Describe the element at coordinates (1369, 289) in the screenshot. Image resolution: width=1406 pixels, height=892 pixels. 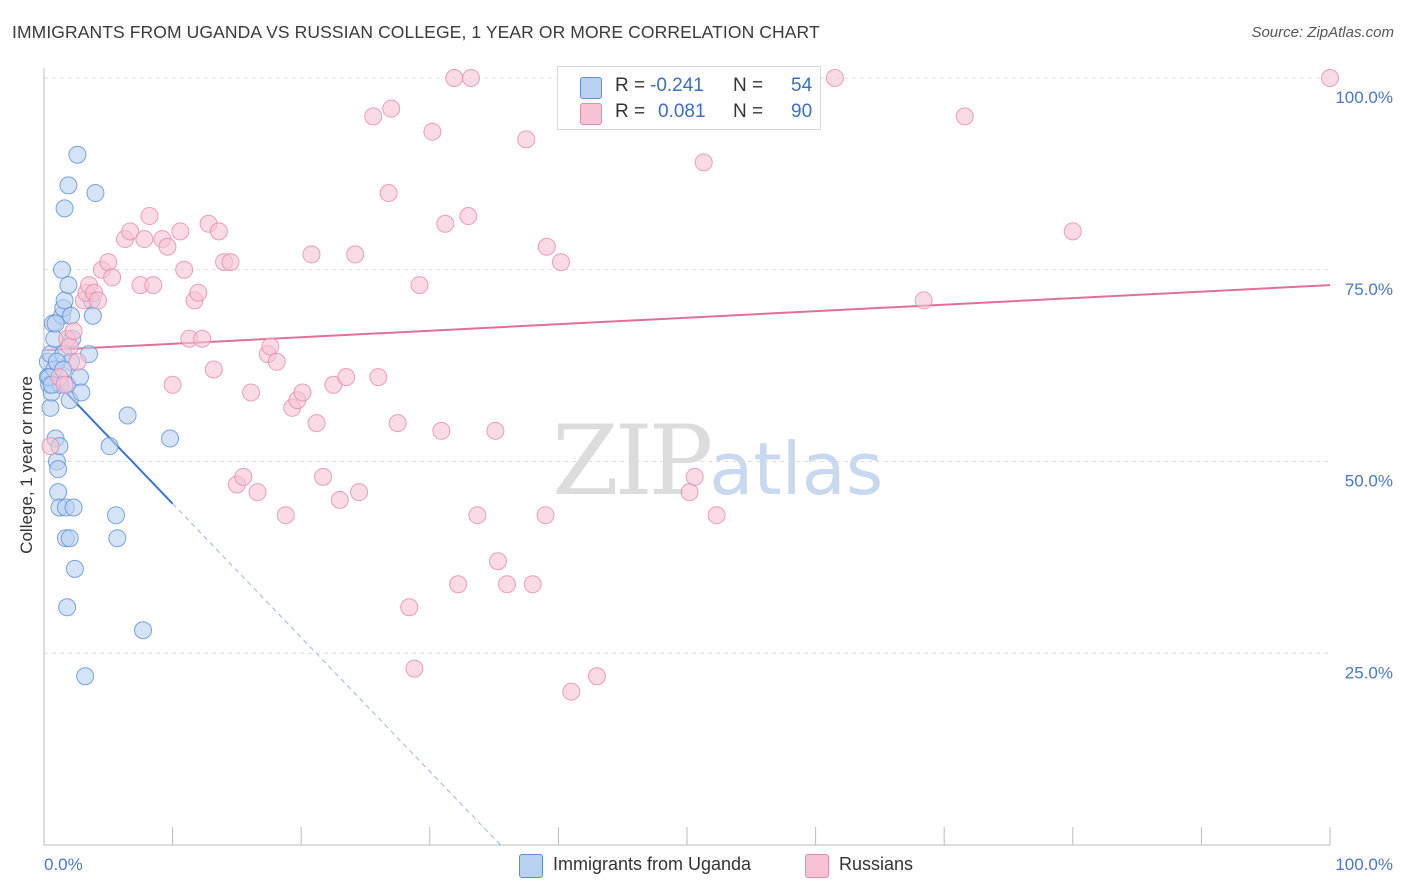
I see `y-tick-label: 75.0%` at that location.